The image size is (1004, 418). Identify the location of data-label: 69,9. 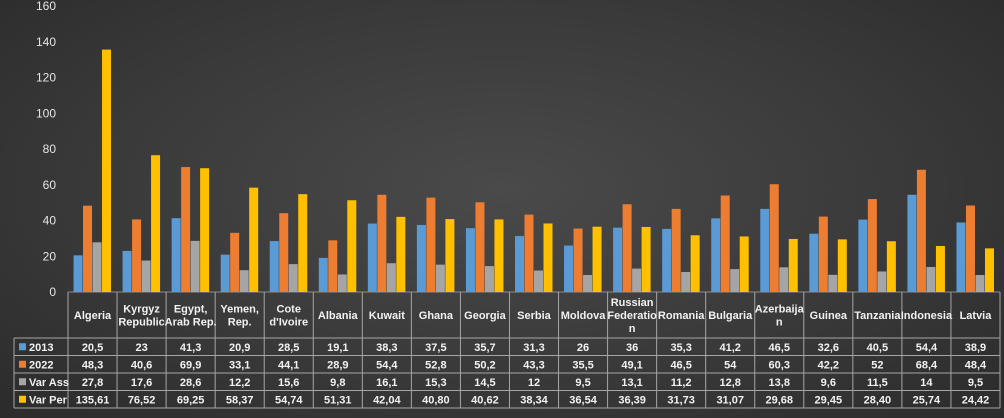
(190, 365).